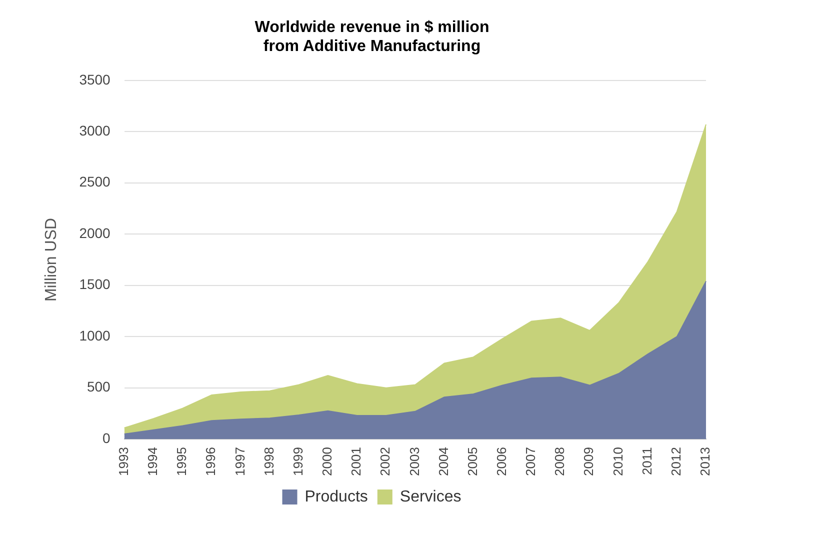 This screenshot has width=814, height=533. Describe the element at coordinates (530, 461) in the screenshot. I see `x-tick-label: 2007` at that location.